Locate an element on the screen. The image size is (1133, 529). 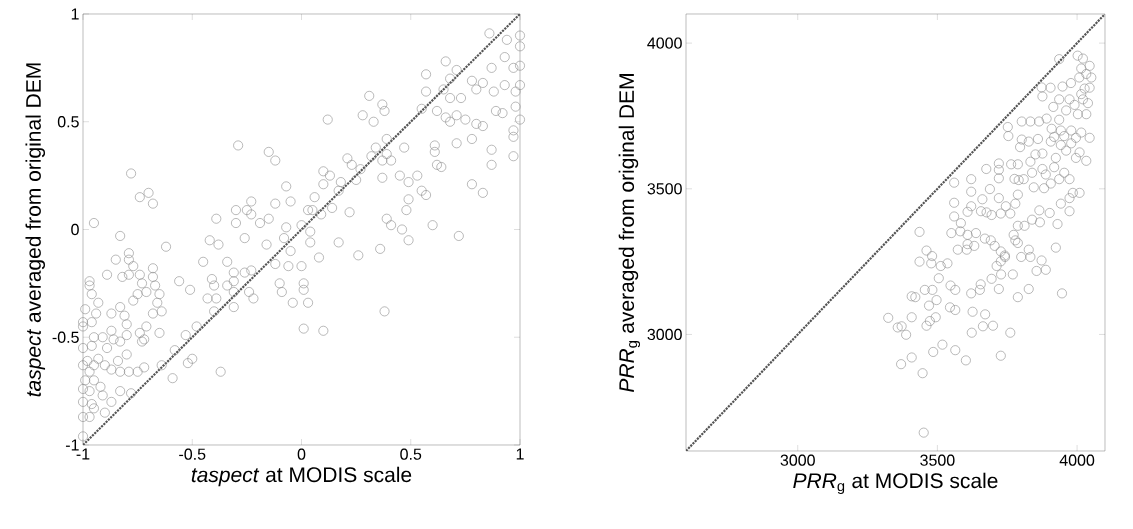
x-axis-title: taspect at MODIS scale is located at coordinates (301, 476).